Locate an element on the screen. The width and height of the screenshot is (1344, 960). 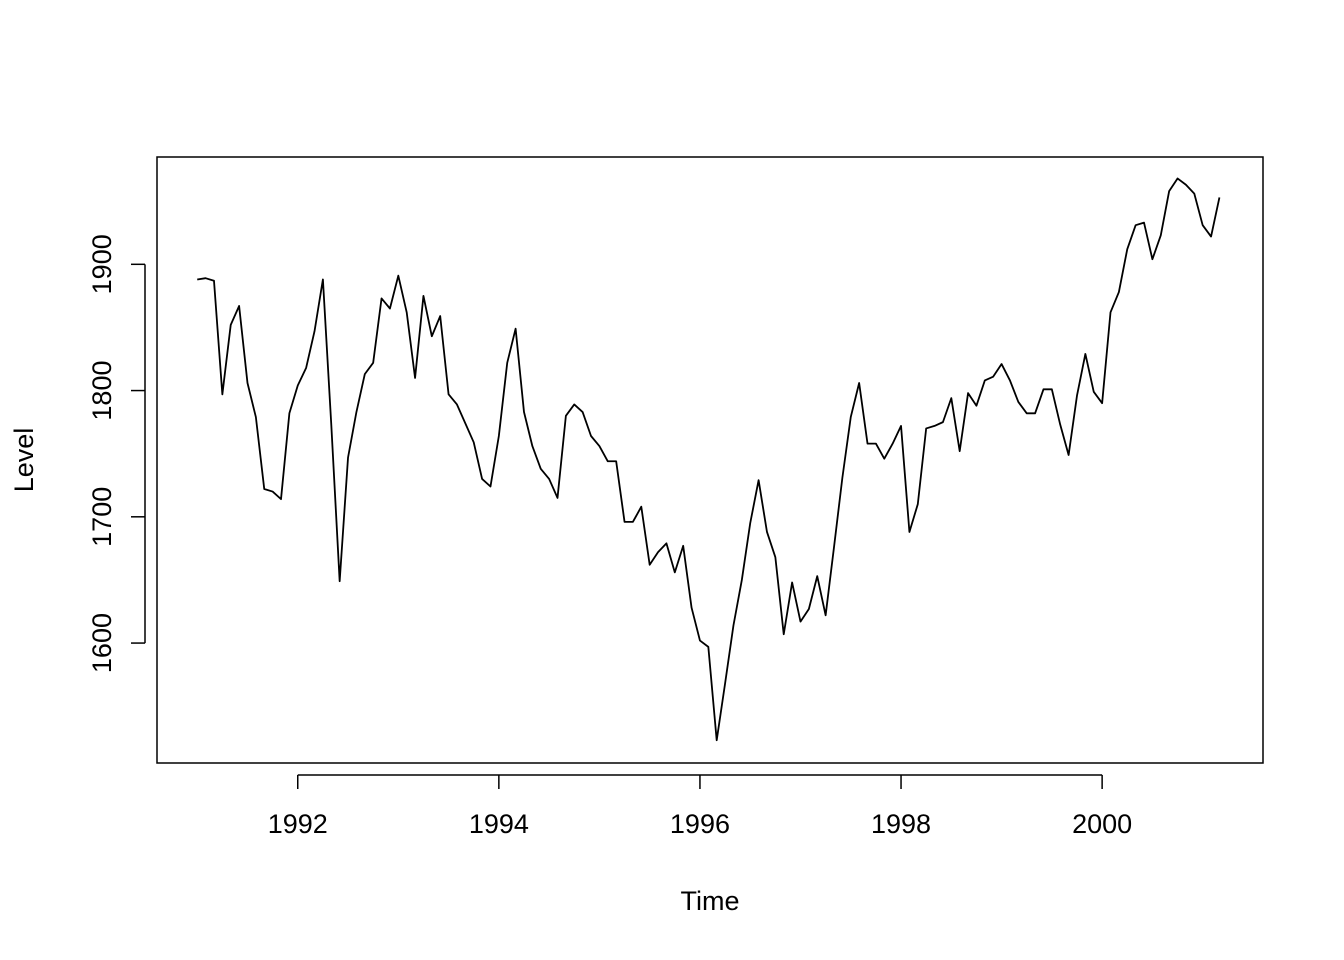
y-axis: 1600 1700 1800 1900 is located at coordinates (116, 453).